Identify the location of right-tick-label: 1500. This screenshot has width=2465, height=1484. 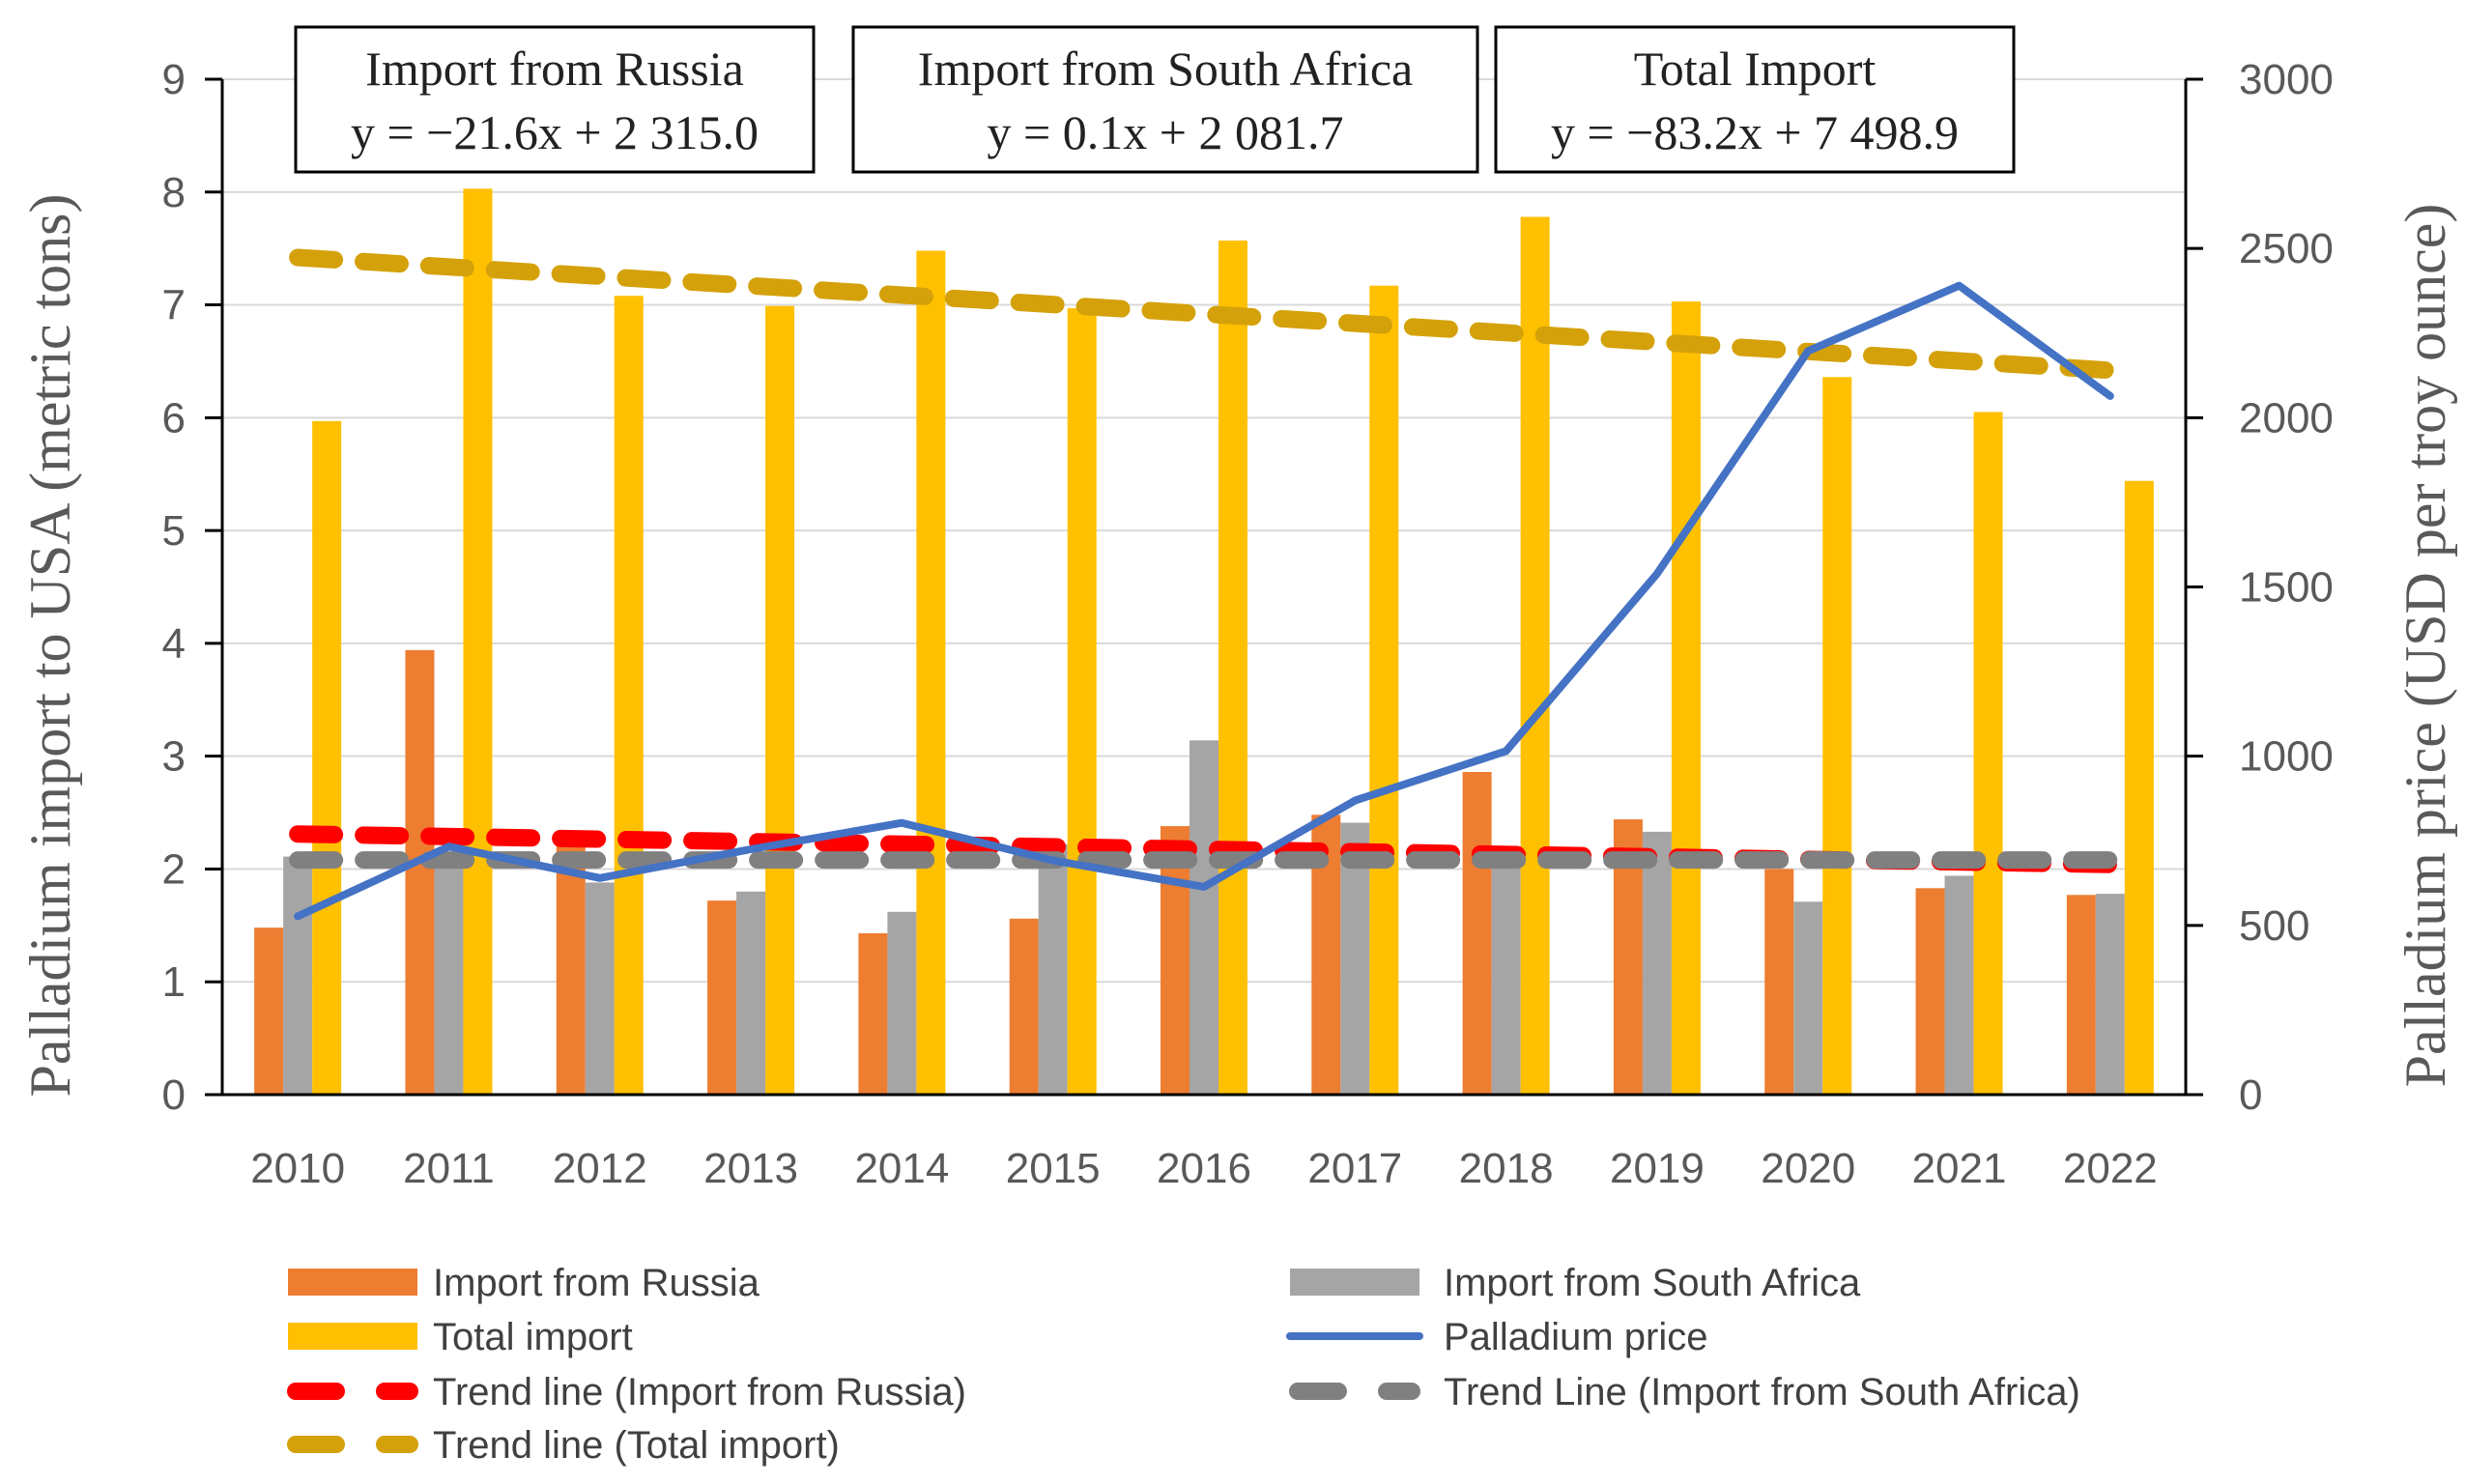
(2287, 588).